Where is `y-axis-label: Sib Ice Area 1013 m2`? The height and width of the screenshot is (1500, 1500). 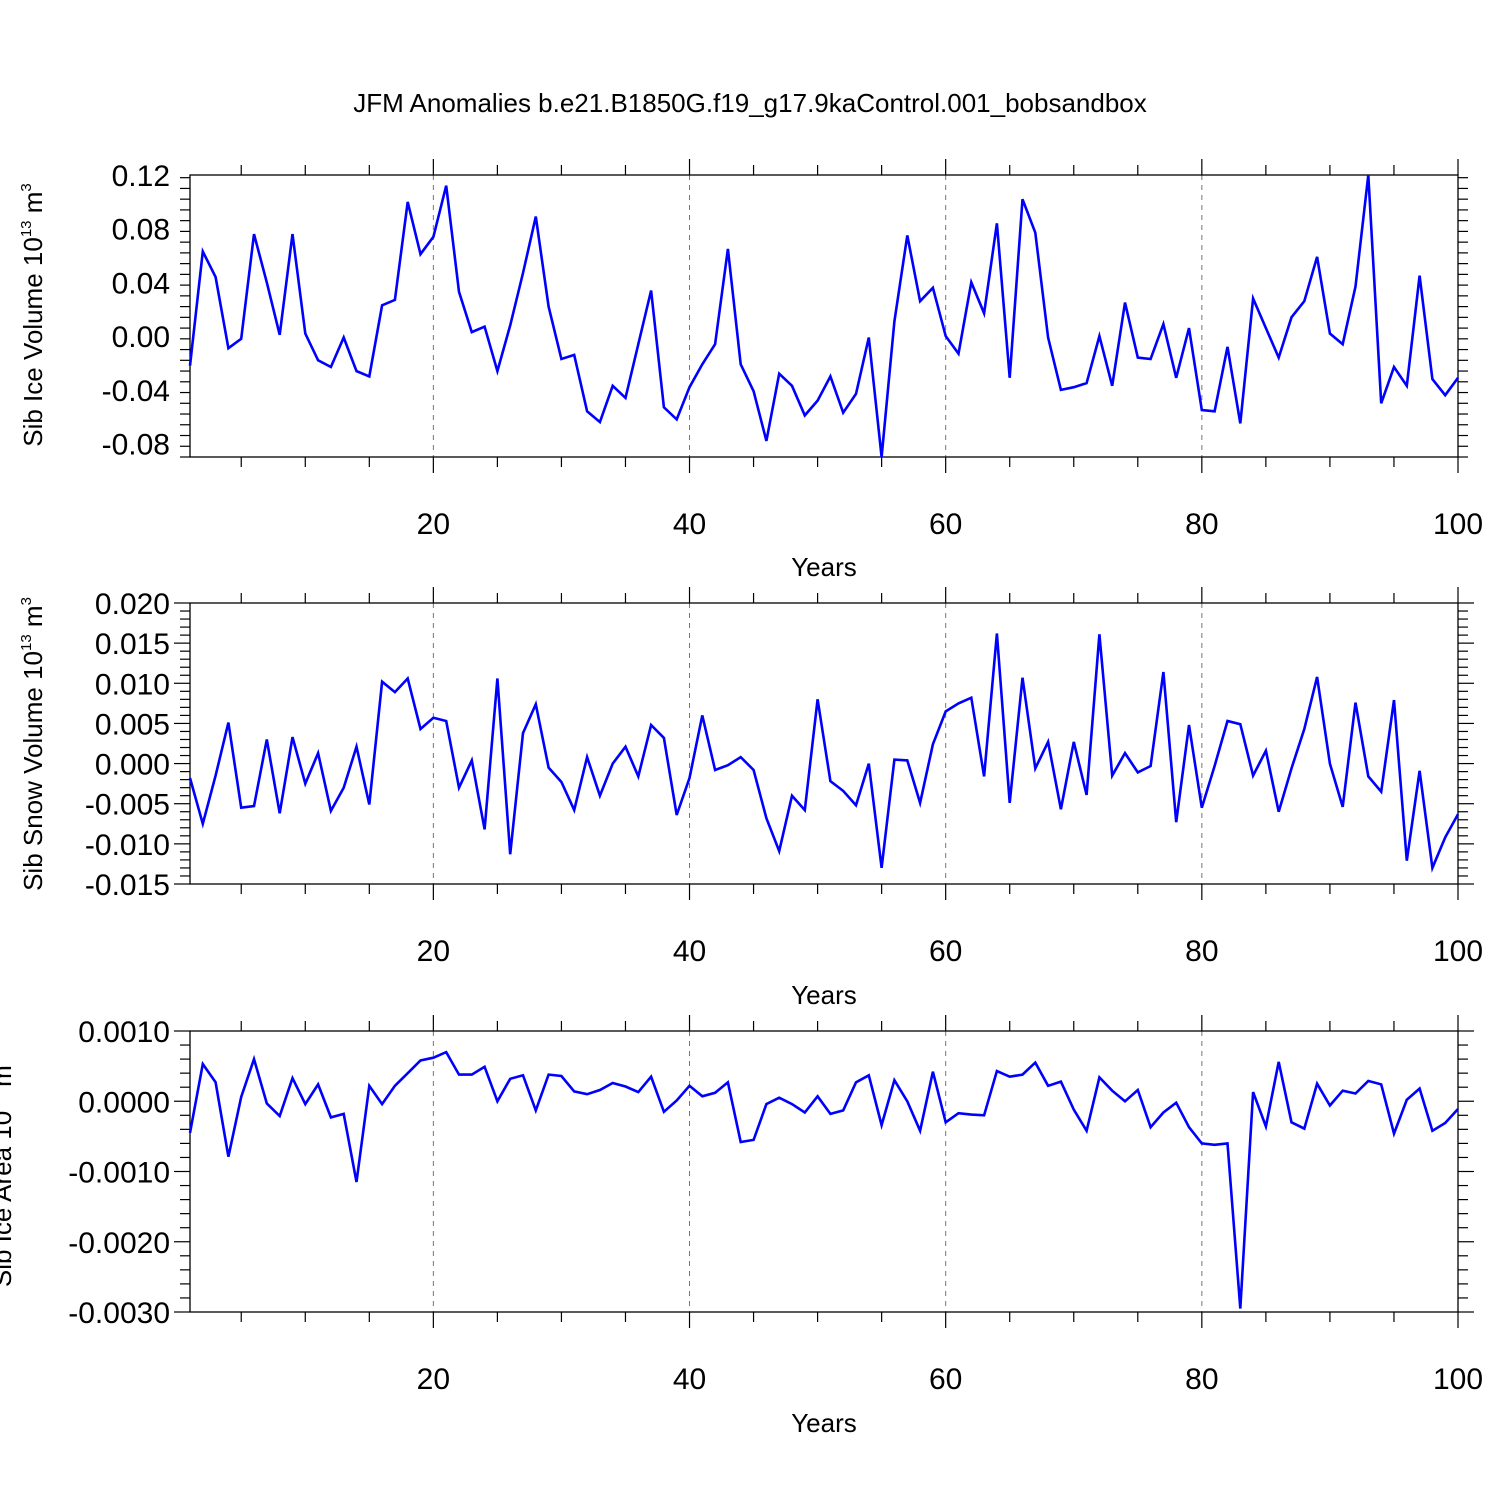 y-axis-label: Sib Ice Area 1013 m2 is located at coordinates (8, 1172).